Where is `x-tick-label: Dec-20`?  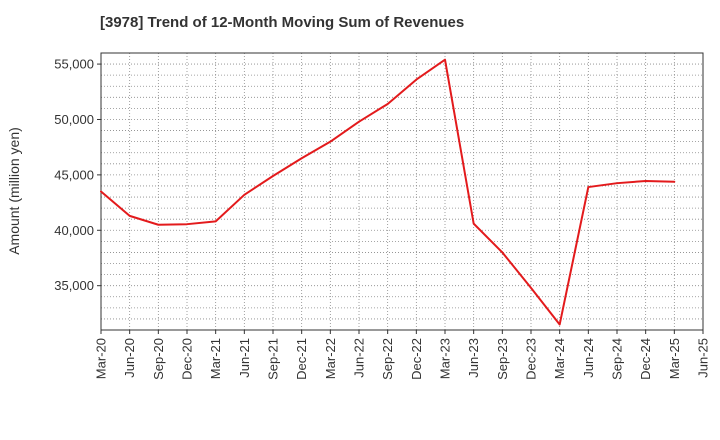 x-tick-label: Dec-20 is located at coordinates (187, 359).